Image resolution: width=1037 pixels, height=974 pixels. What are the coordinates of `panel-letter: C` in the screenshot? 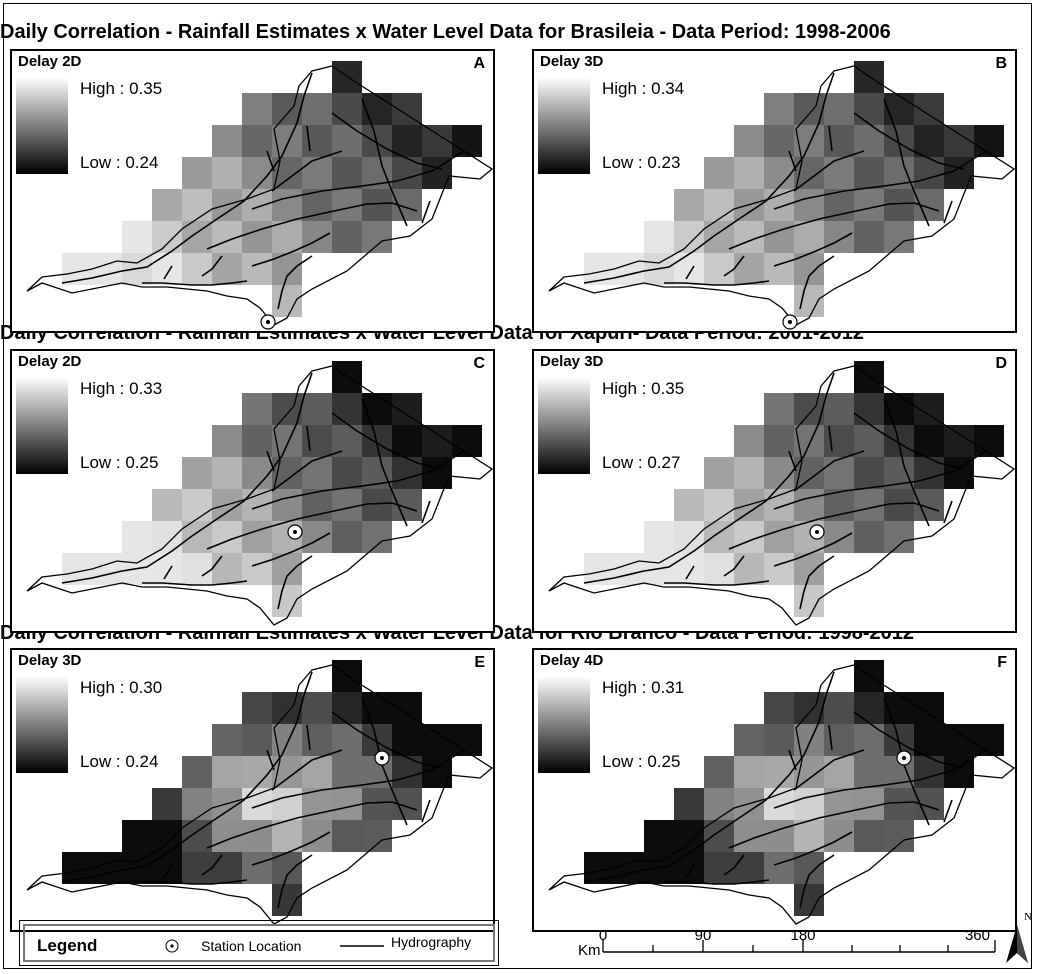 It's located at (479, 363).